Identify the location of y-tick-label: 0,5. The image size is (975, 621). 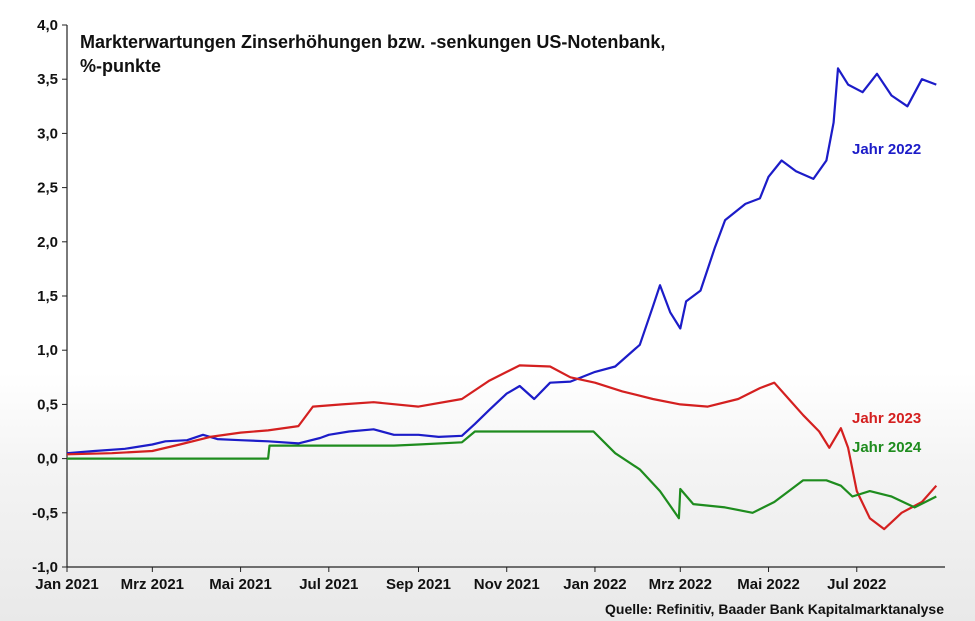
(47, 404).